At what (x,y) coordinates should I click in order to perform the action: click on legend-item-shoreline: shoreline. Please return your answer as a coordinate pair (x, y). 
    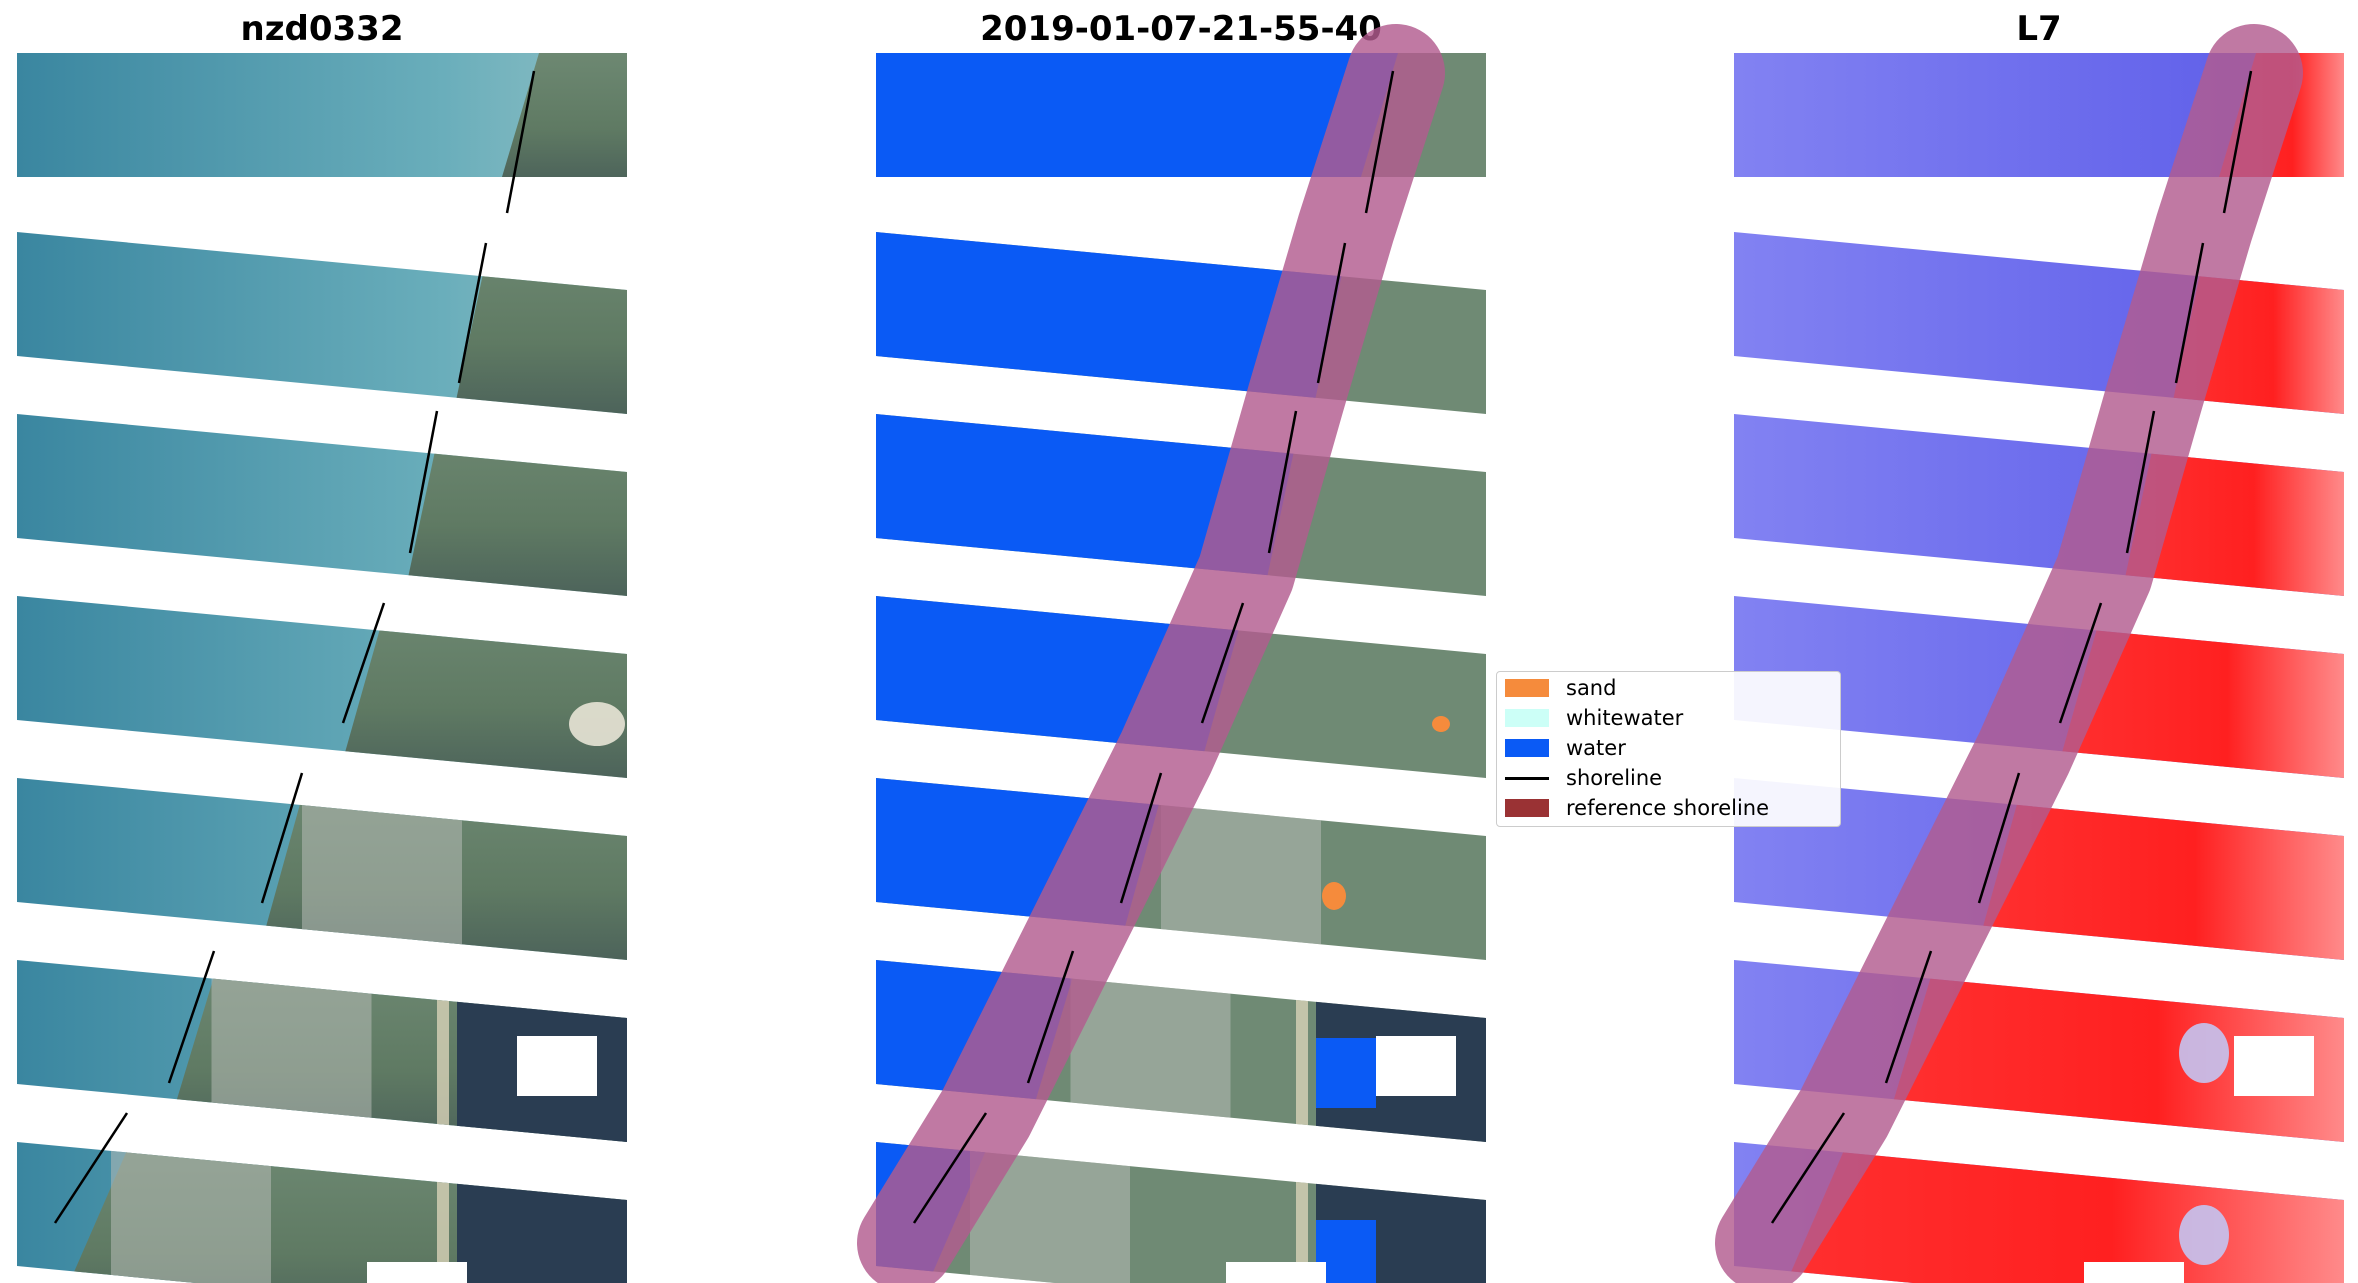
    Looking at the image, I should click on (1583, 778).